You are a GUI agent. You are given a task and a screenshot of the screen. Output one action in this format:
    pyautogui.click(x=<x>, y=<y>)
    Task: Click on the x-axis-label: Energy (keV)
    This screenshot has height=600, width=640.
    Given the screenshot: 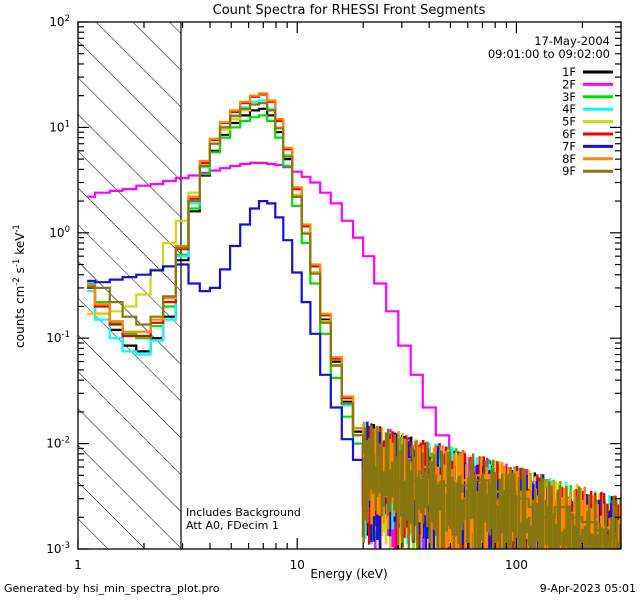 What is the action you would take?
    pyautogui.click(x=348, y=574)
    